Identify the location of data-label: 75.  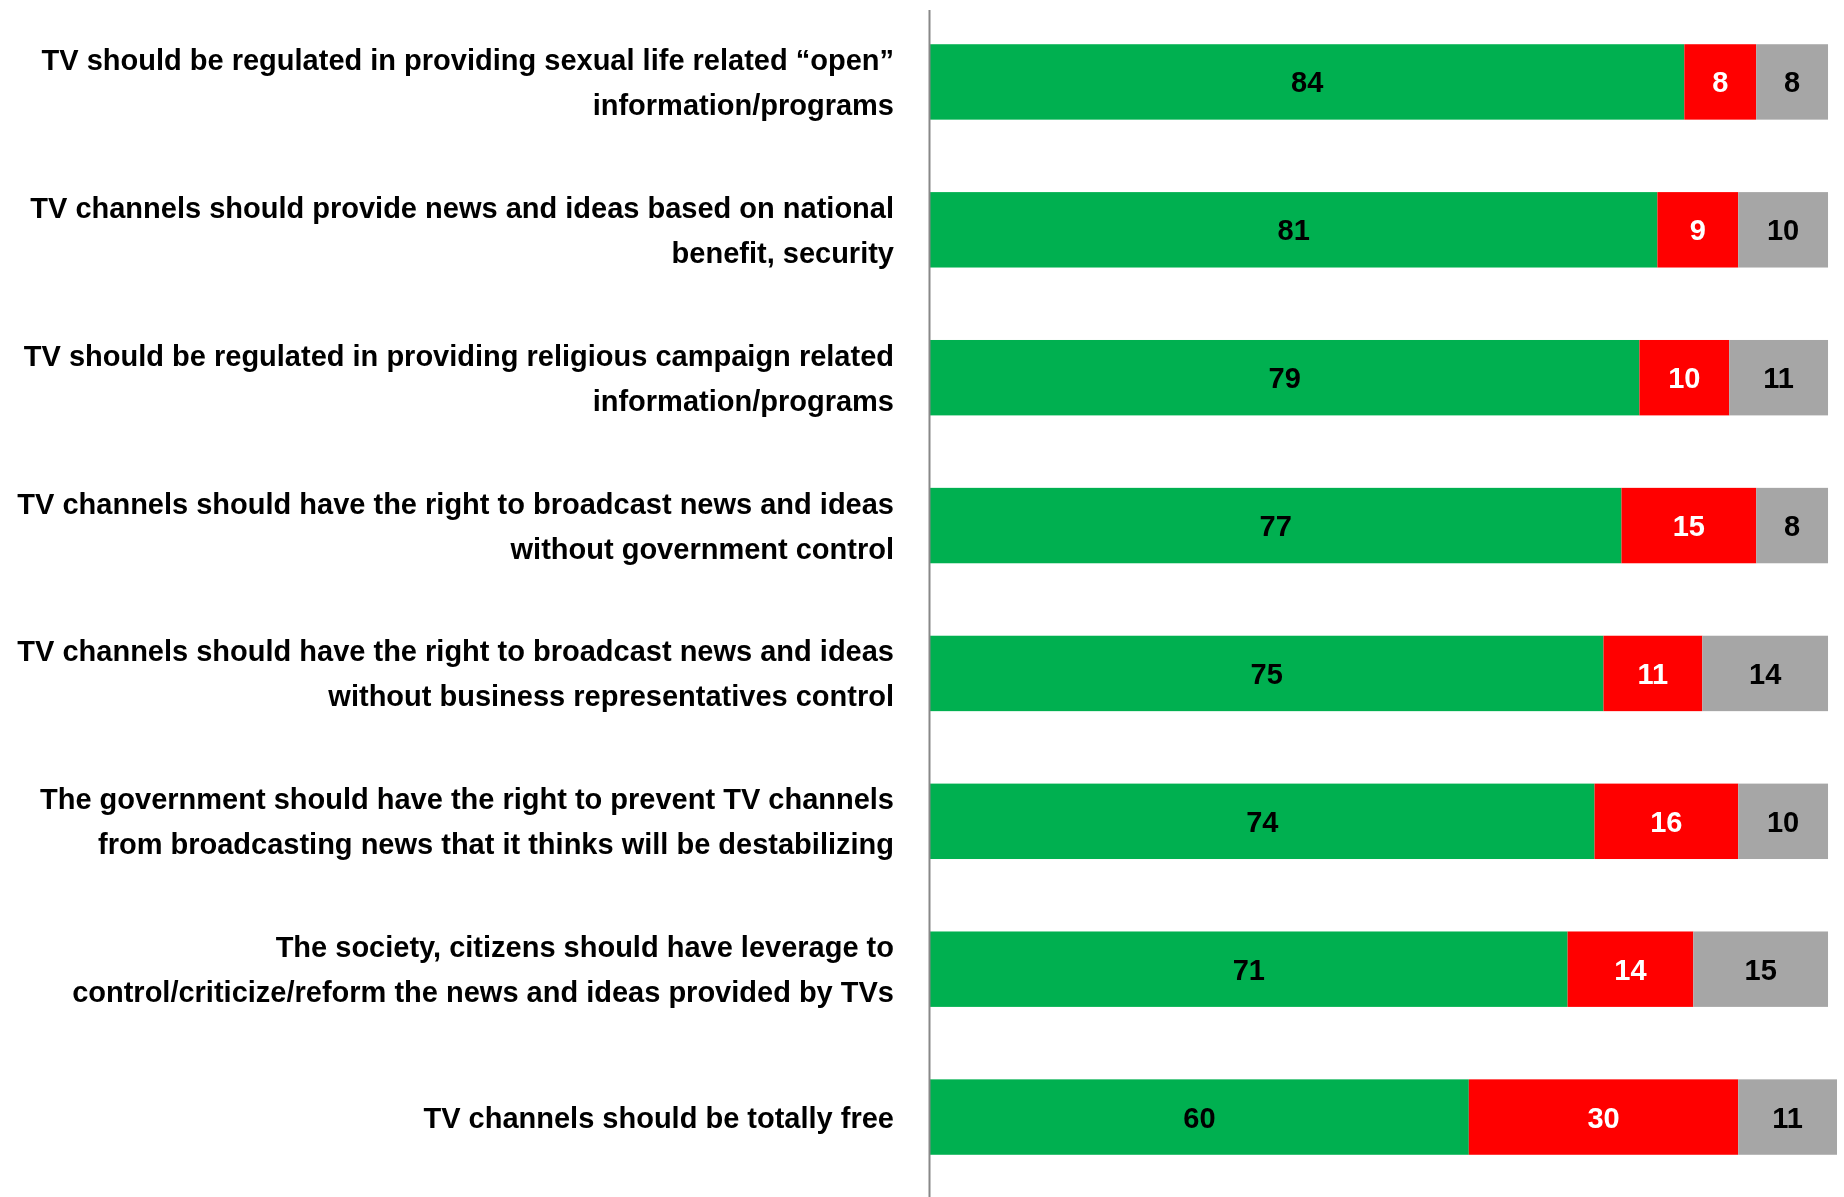
(1266, 673).